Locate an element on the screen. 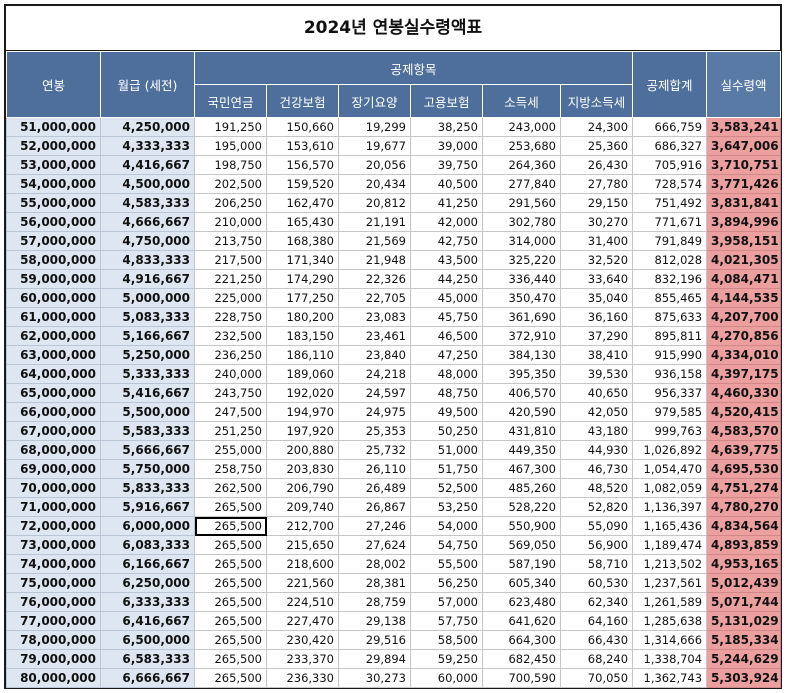 This screenshot has height=693, width=786. cell-longterm: 20,056 is located at coordinates (374, 165).